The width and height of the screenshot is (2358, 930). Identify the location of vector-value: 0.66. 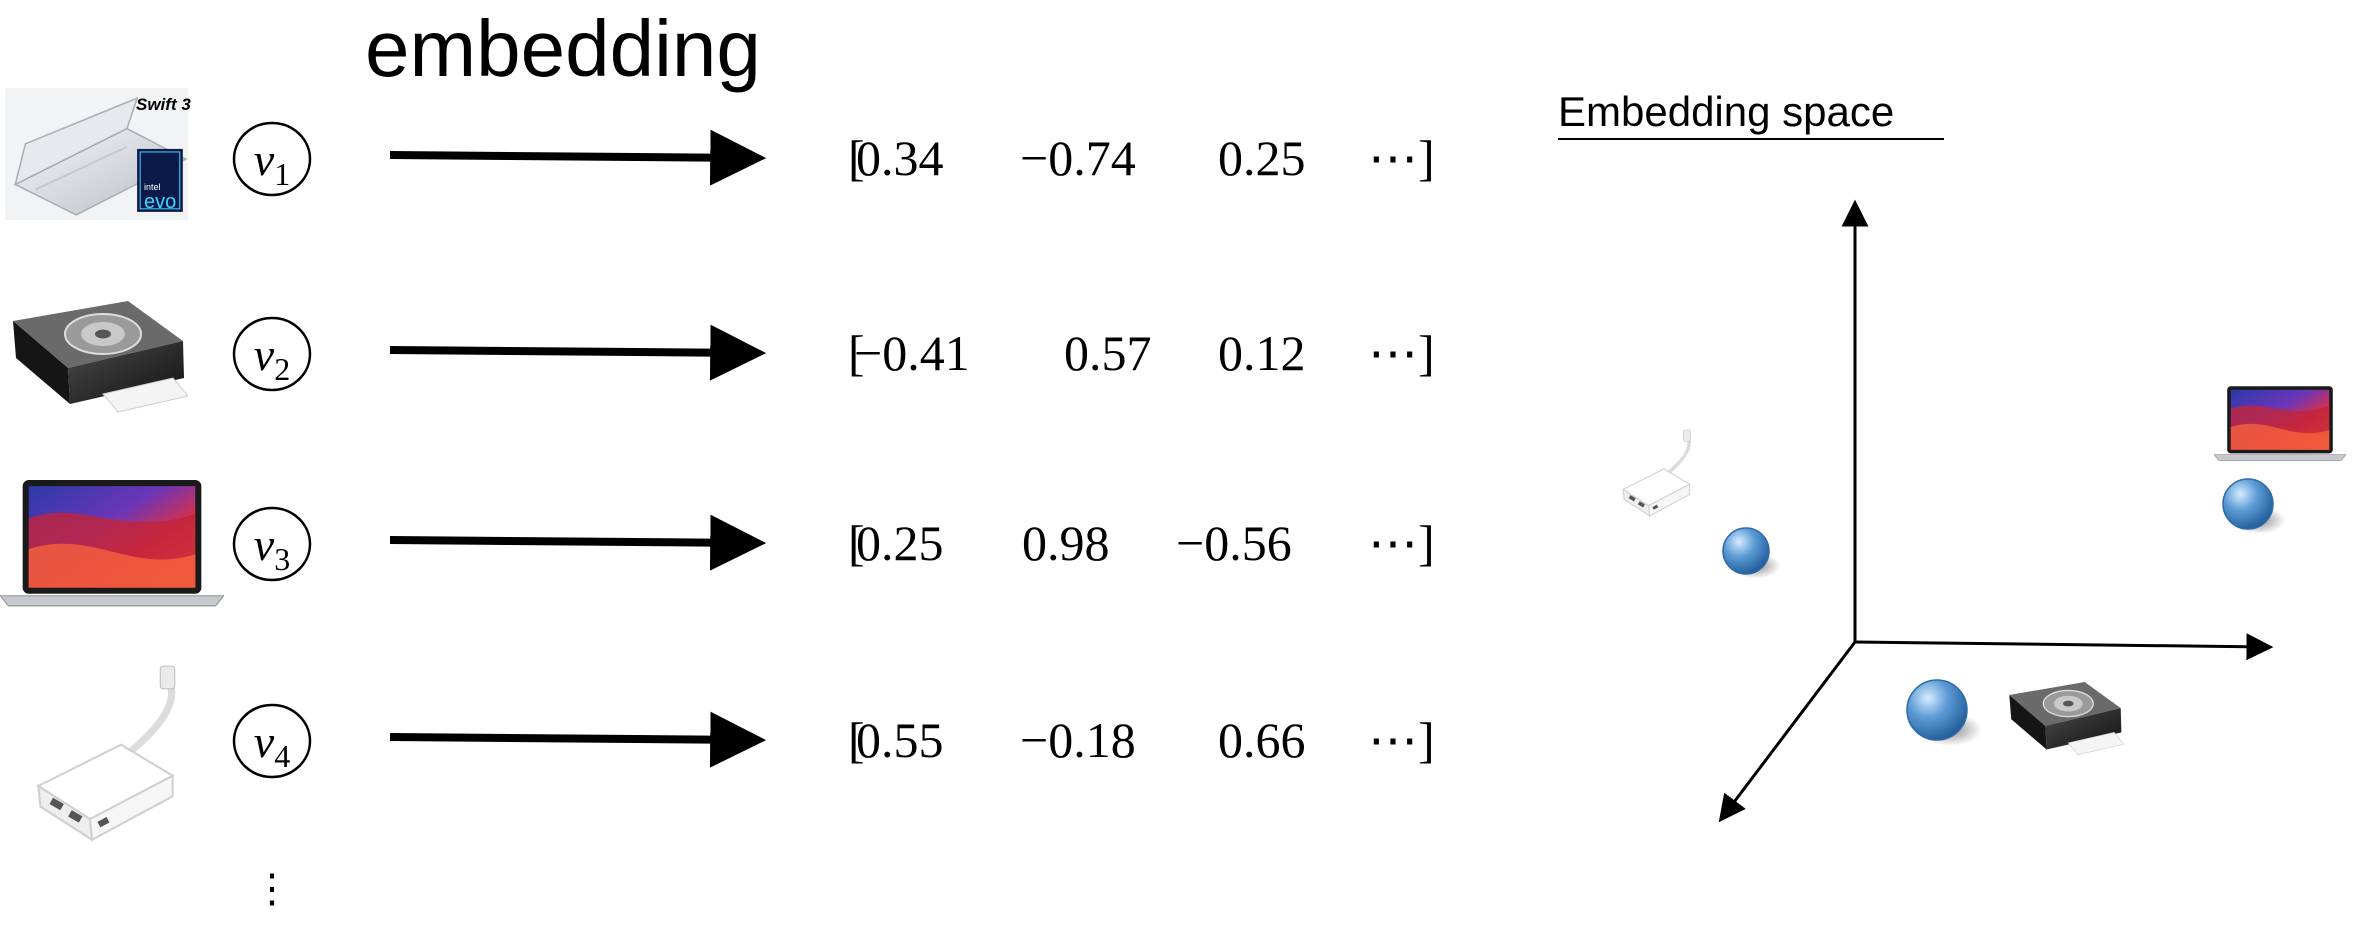
(1262, 740).